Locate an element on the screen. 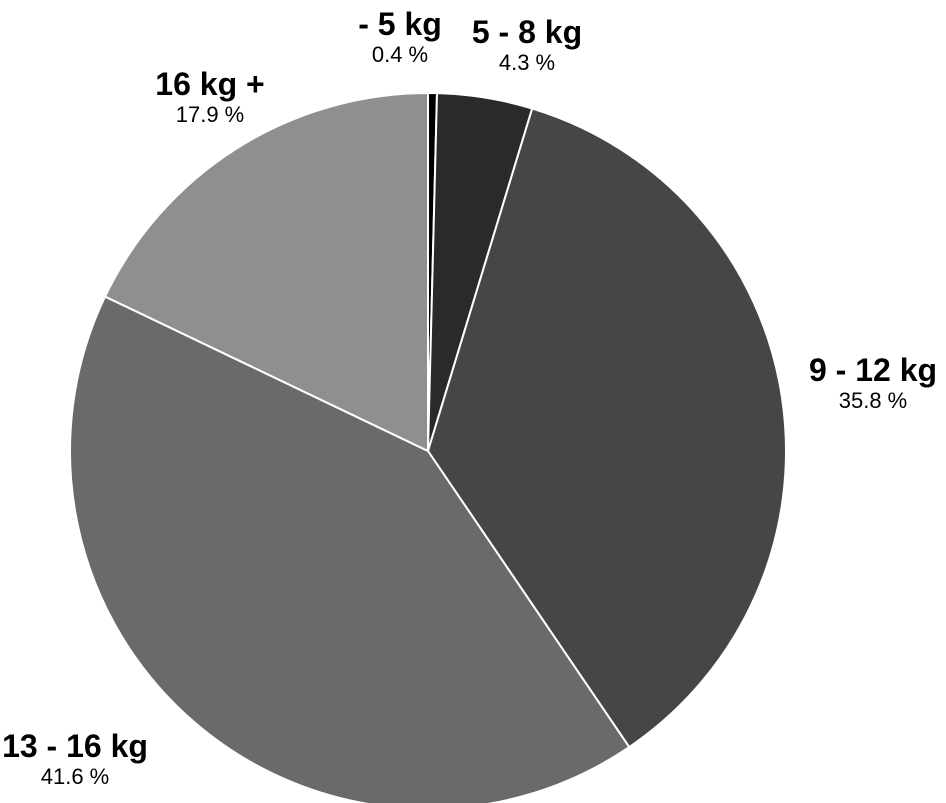  slice-label-under-5kg: - 5 kg 0.4 % is located at coordinates (400, 37).